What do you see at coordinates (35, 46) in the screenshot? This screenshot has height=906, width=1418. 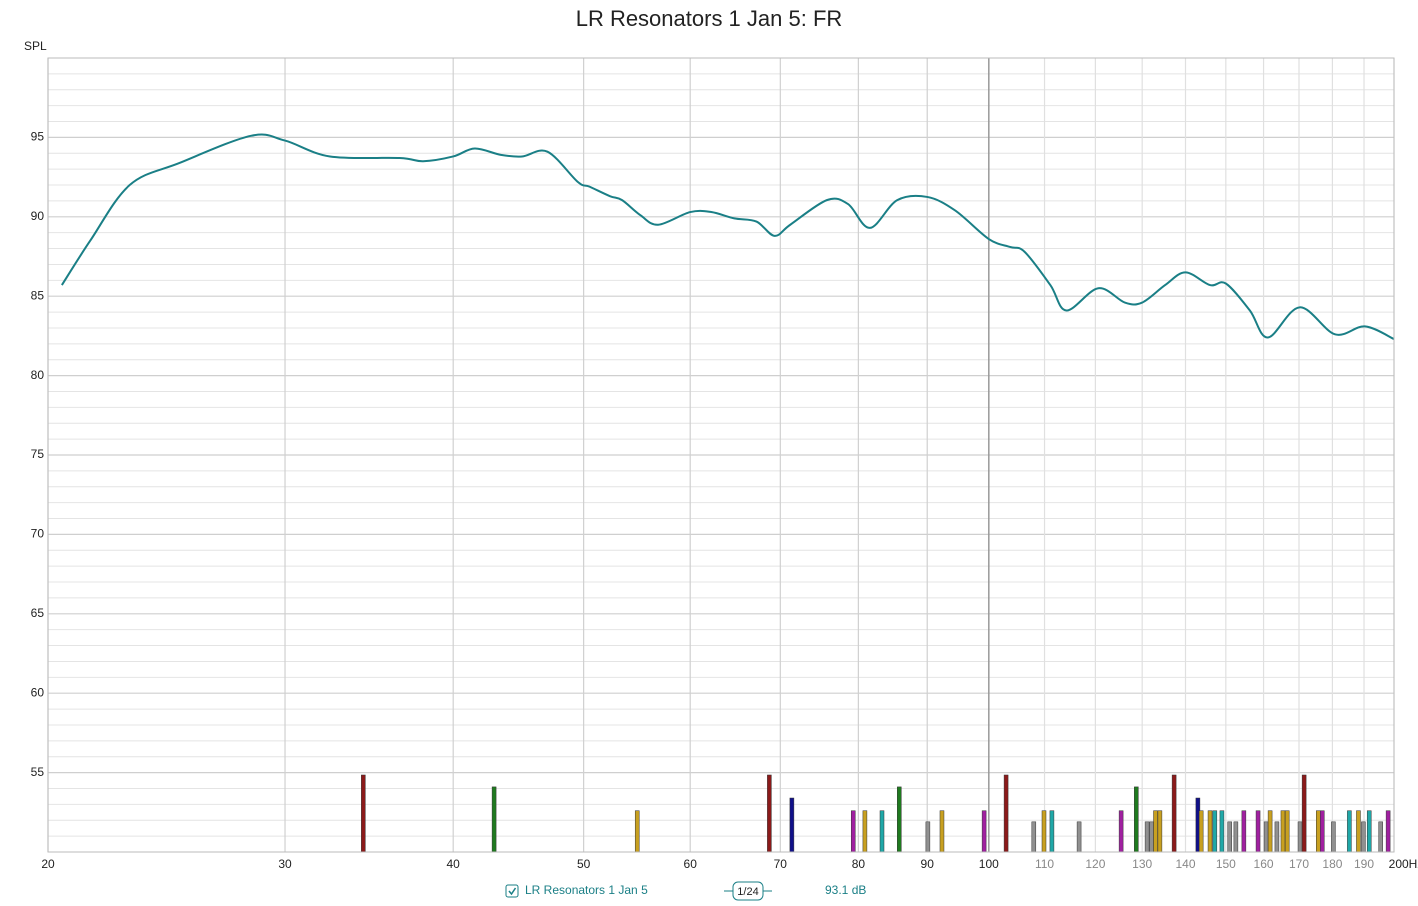 I see `y-axis-label: SPL` at bounding box center [35, 46].